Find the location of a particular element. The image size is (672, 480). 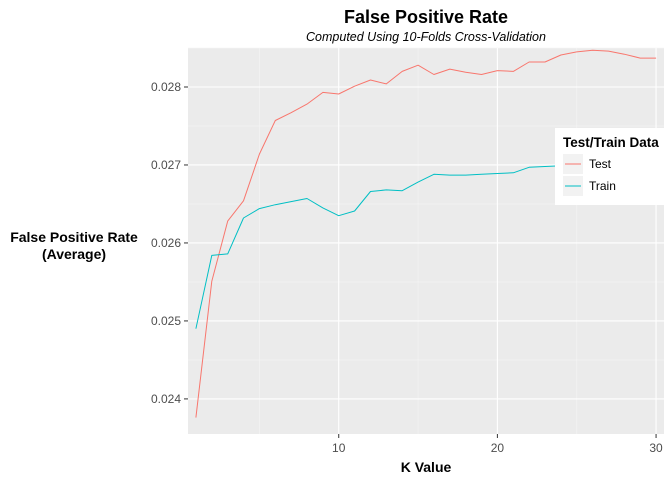

chart-subtitle: Computed Using 10-Folds Cross-Validation is located at coordinates (426, 37).